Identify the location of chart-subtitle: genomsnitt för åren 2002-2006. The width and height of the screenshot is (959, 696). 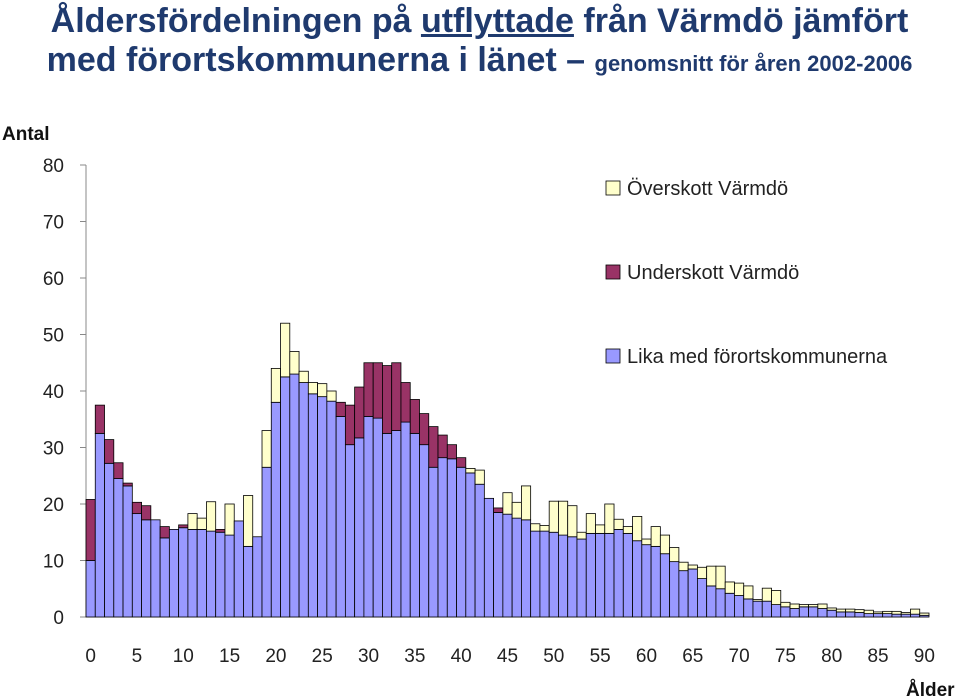
(753, 64).